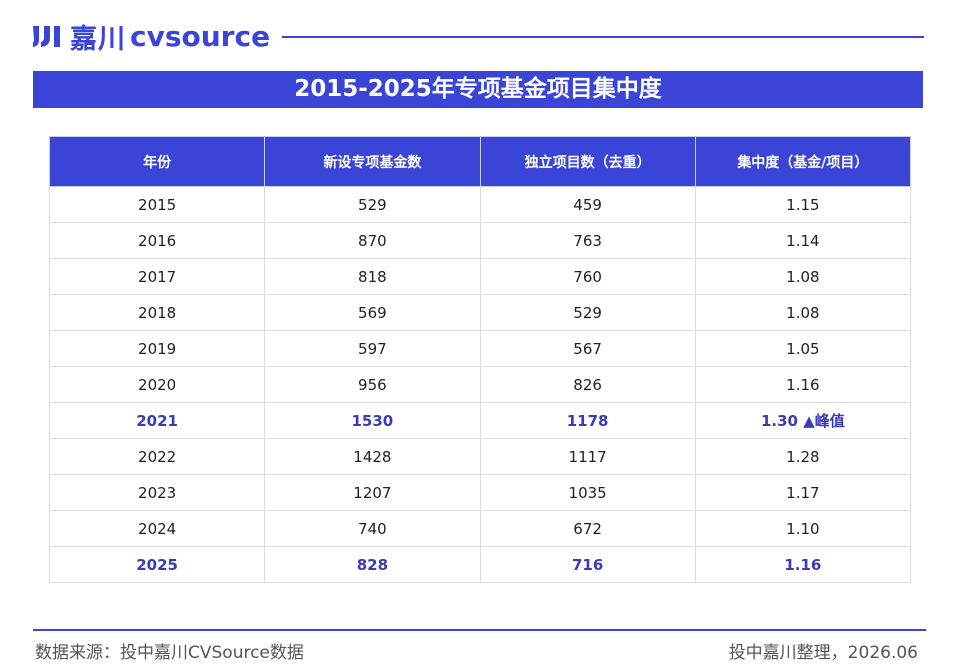 Image resolution: width=960 pixels, height=669 pixels. Describe the element at coordinates (803, 348) in the screenshot. I see `table-cell: 1.05` at that location.